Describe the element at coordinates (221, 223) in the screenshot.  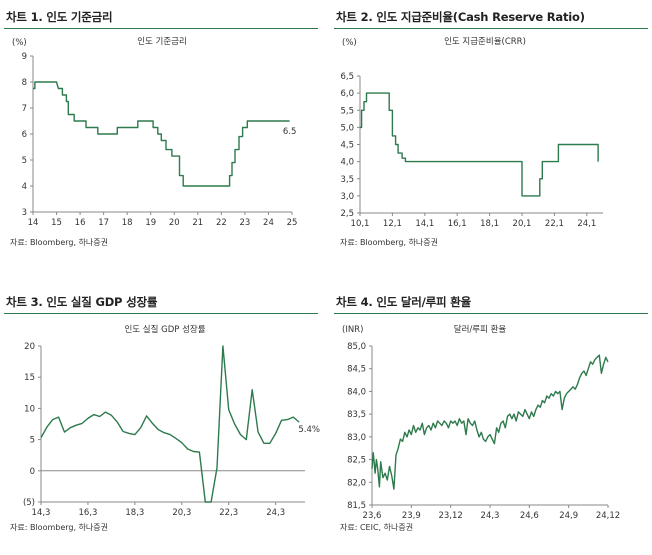
I see `x-tick-label: 22` at that location.